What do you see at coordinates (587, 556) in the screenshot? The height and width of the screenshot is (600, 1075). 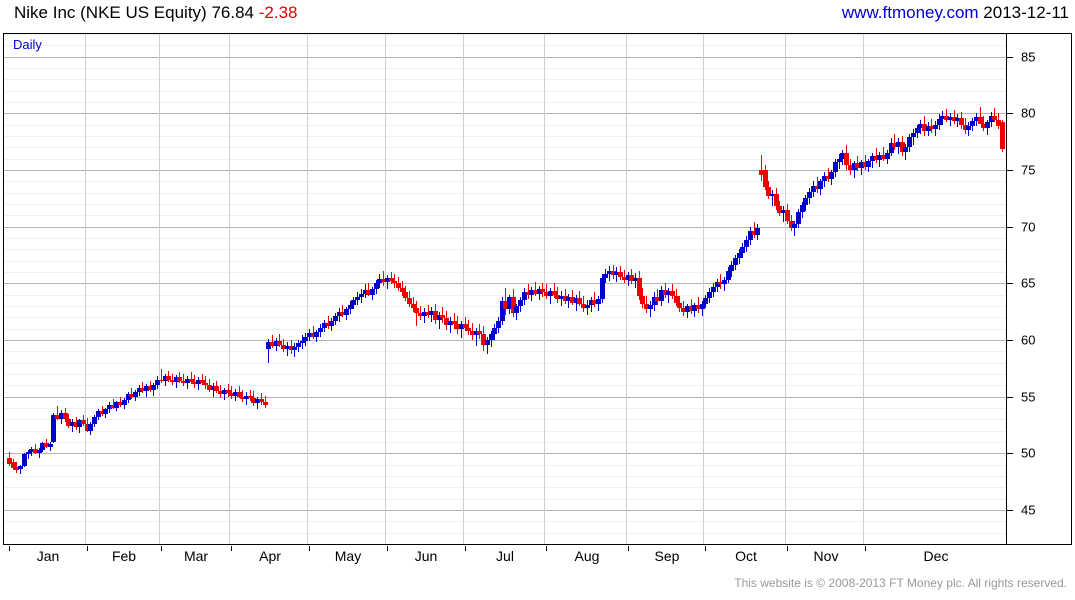 I see `x-axis-label: Aug` at bounding box center [587, 556].